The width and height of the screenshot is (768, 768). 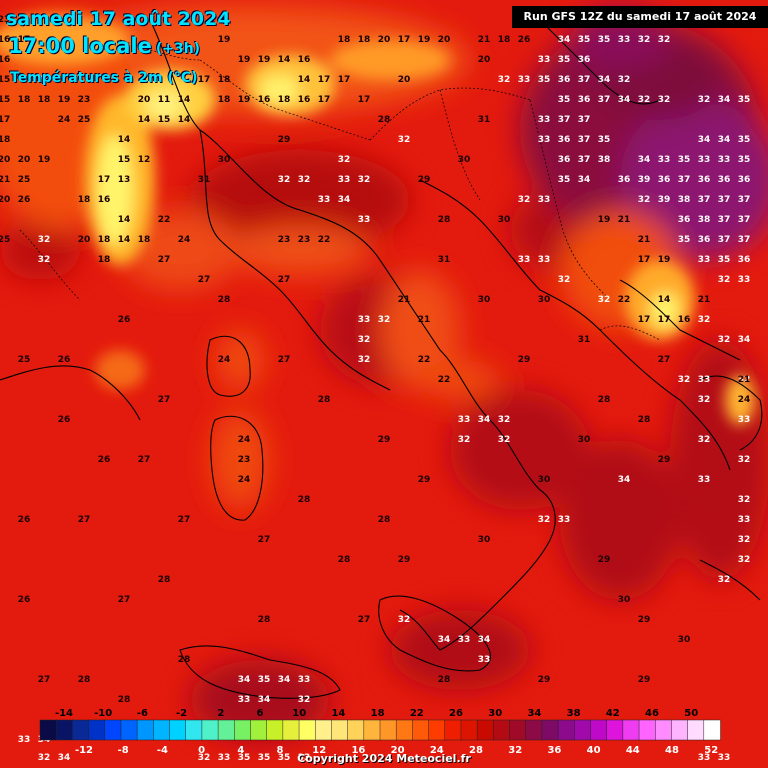 What do you see at coordinates (124, 180) in the screenshot?
I see `temperature-value: 13` at bounding box center [124, 180].